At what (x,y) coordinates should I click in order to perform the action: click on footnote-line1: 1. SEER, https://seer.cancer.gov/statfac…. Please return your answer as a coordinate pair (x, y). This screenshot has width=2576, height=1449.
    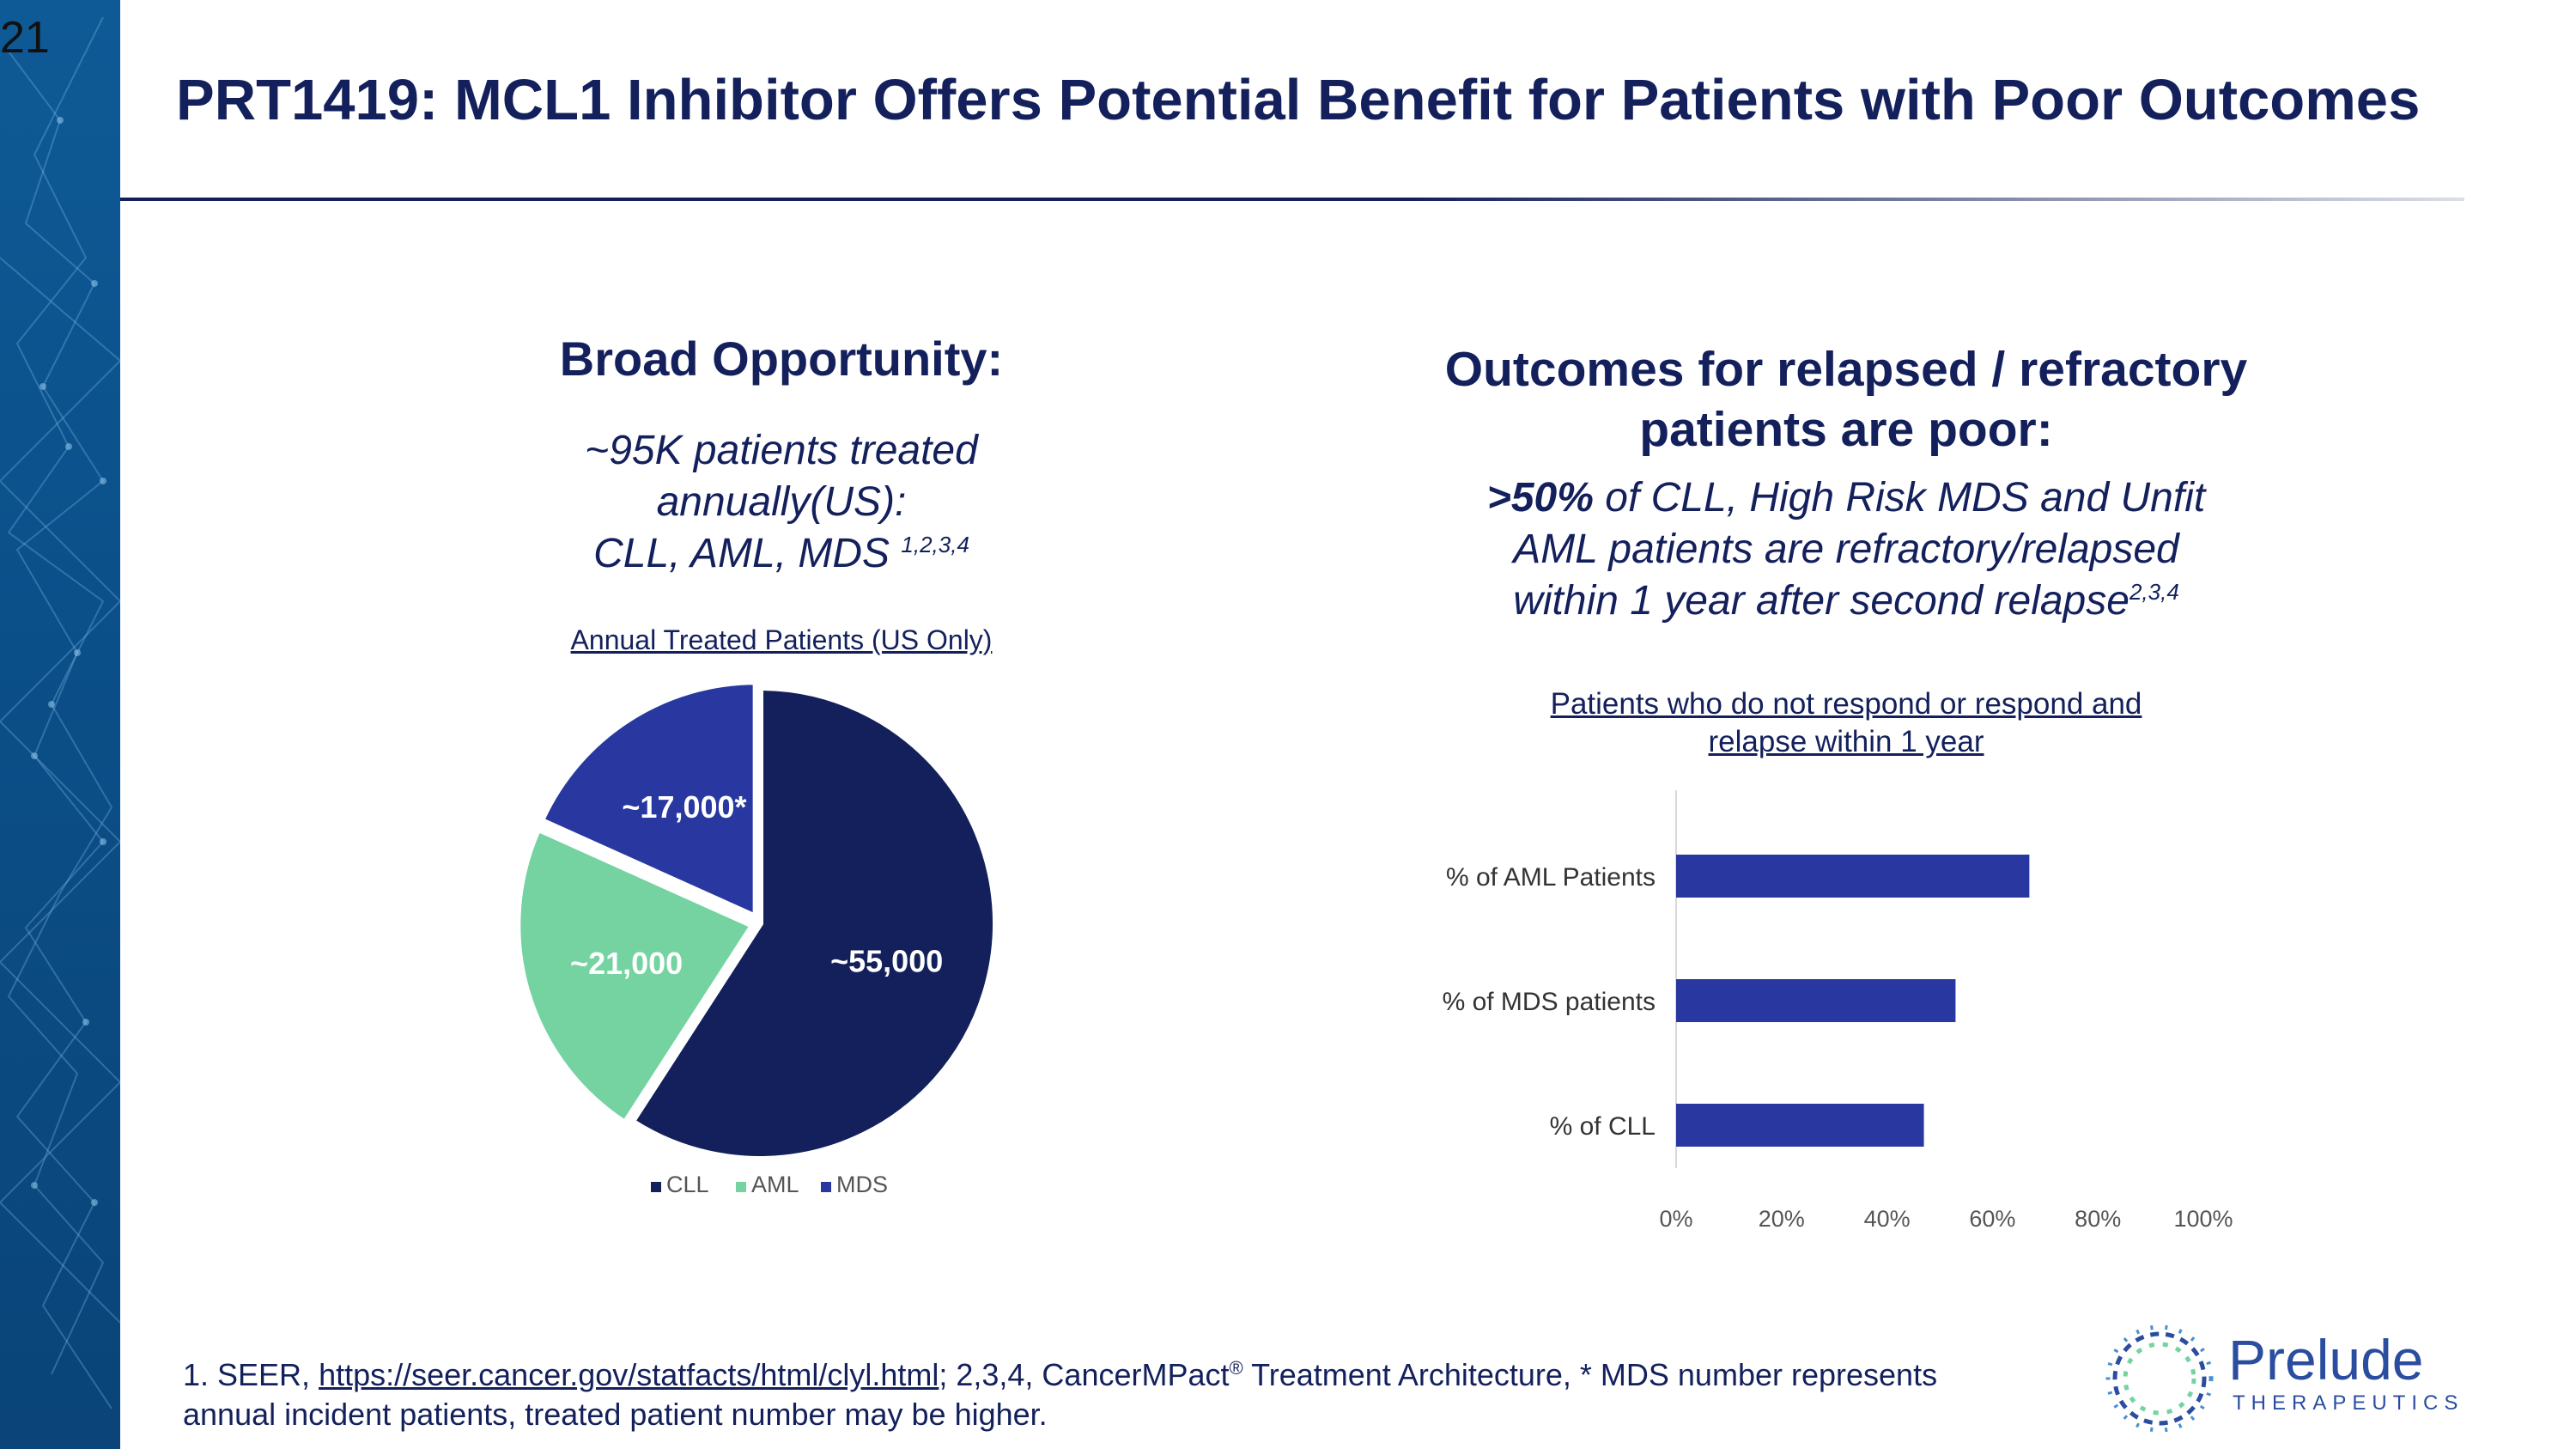
    Looking at the image, I should click on (1127, 1375).